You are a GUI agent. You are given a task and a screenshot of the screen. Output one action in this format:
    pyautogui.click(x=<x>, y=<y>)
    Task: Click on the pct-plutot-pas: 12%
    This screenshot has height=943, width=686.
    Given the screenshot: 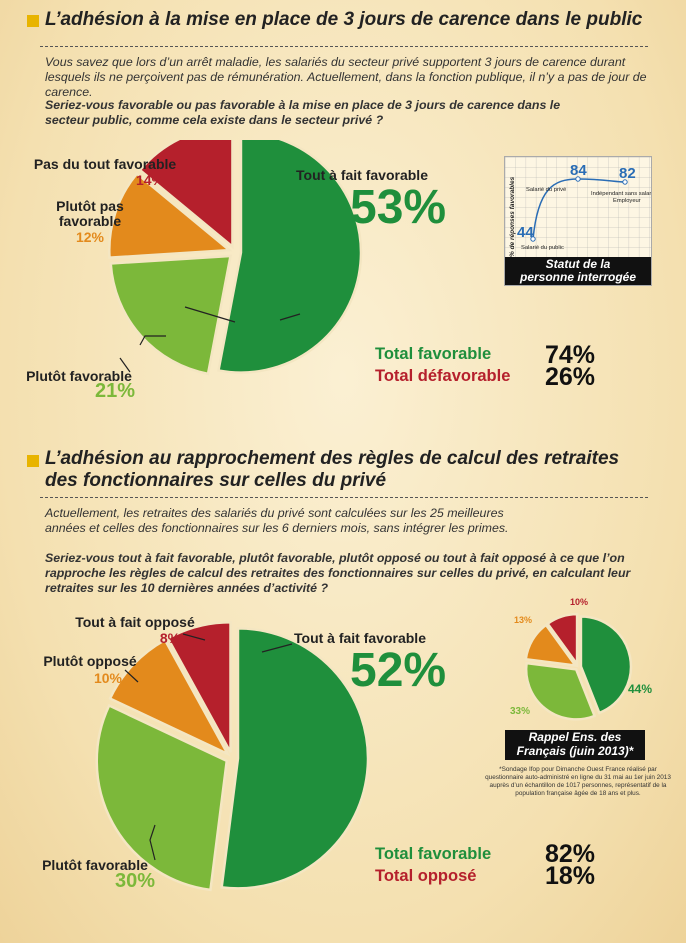 What is the action you would take?
    pyautogui.click(x=90, y=237)
    